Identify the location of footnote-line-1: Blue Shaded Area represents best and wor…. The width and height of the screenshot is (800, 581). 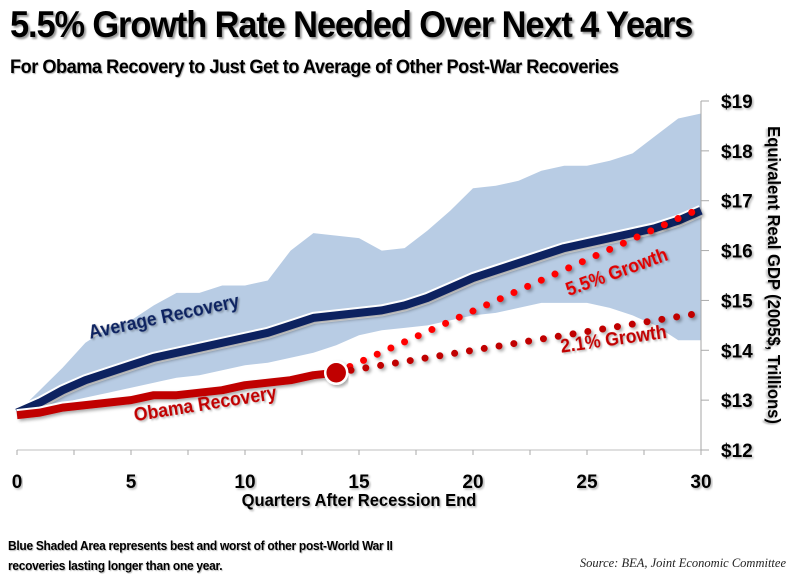
(200, 545).